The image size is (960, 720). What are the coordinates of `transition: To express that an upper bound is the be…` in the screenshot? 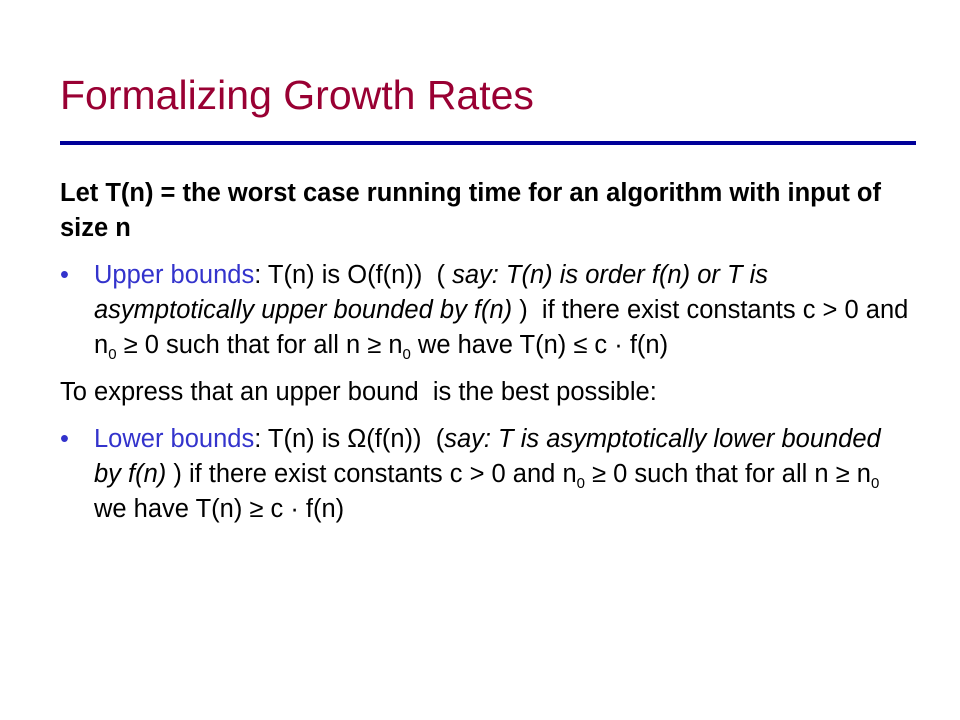 It's located at (358, 392).